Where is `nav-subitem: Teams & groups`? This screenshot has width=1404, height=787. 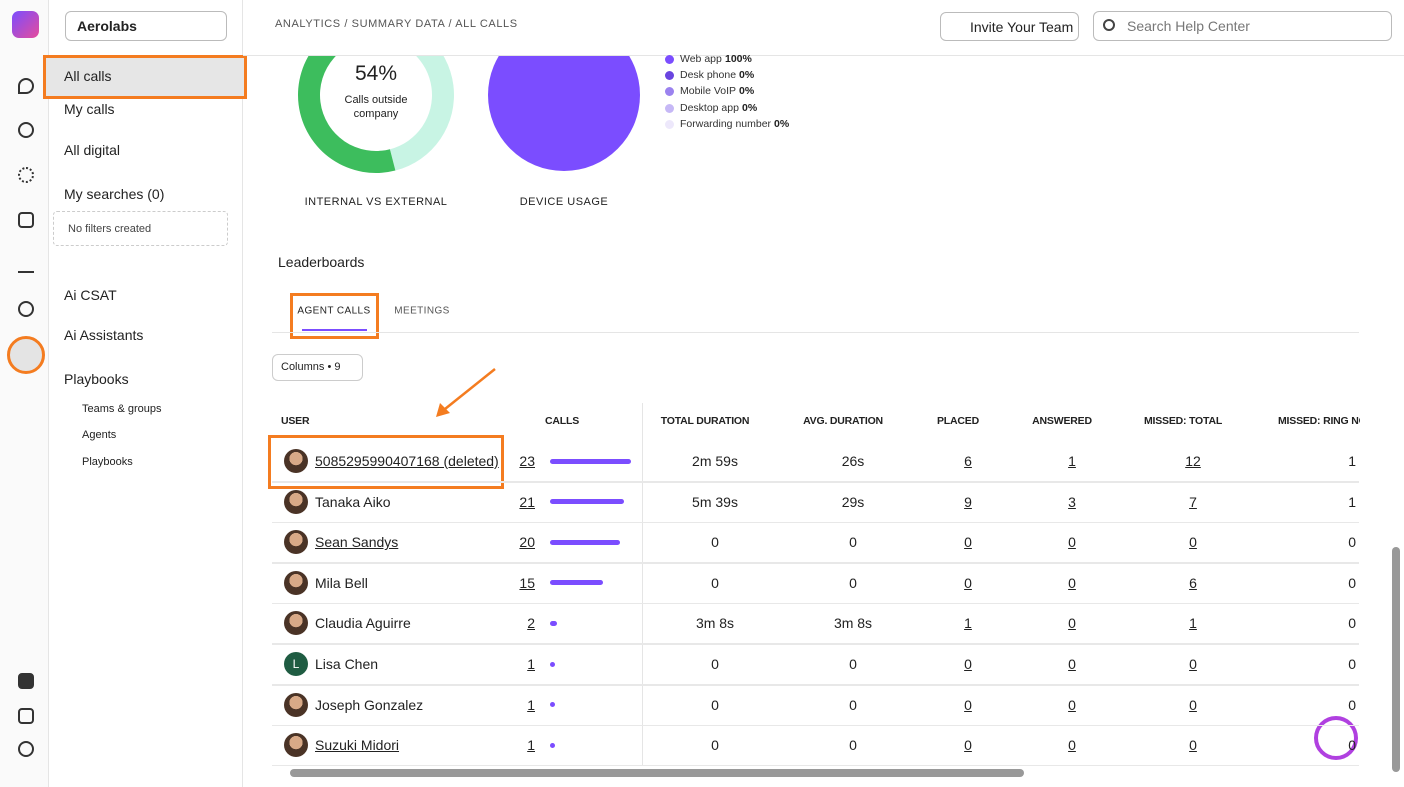
nav-subitem: Teams & groups is located at coordinates (122, 409).